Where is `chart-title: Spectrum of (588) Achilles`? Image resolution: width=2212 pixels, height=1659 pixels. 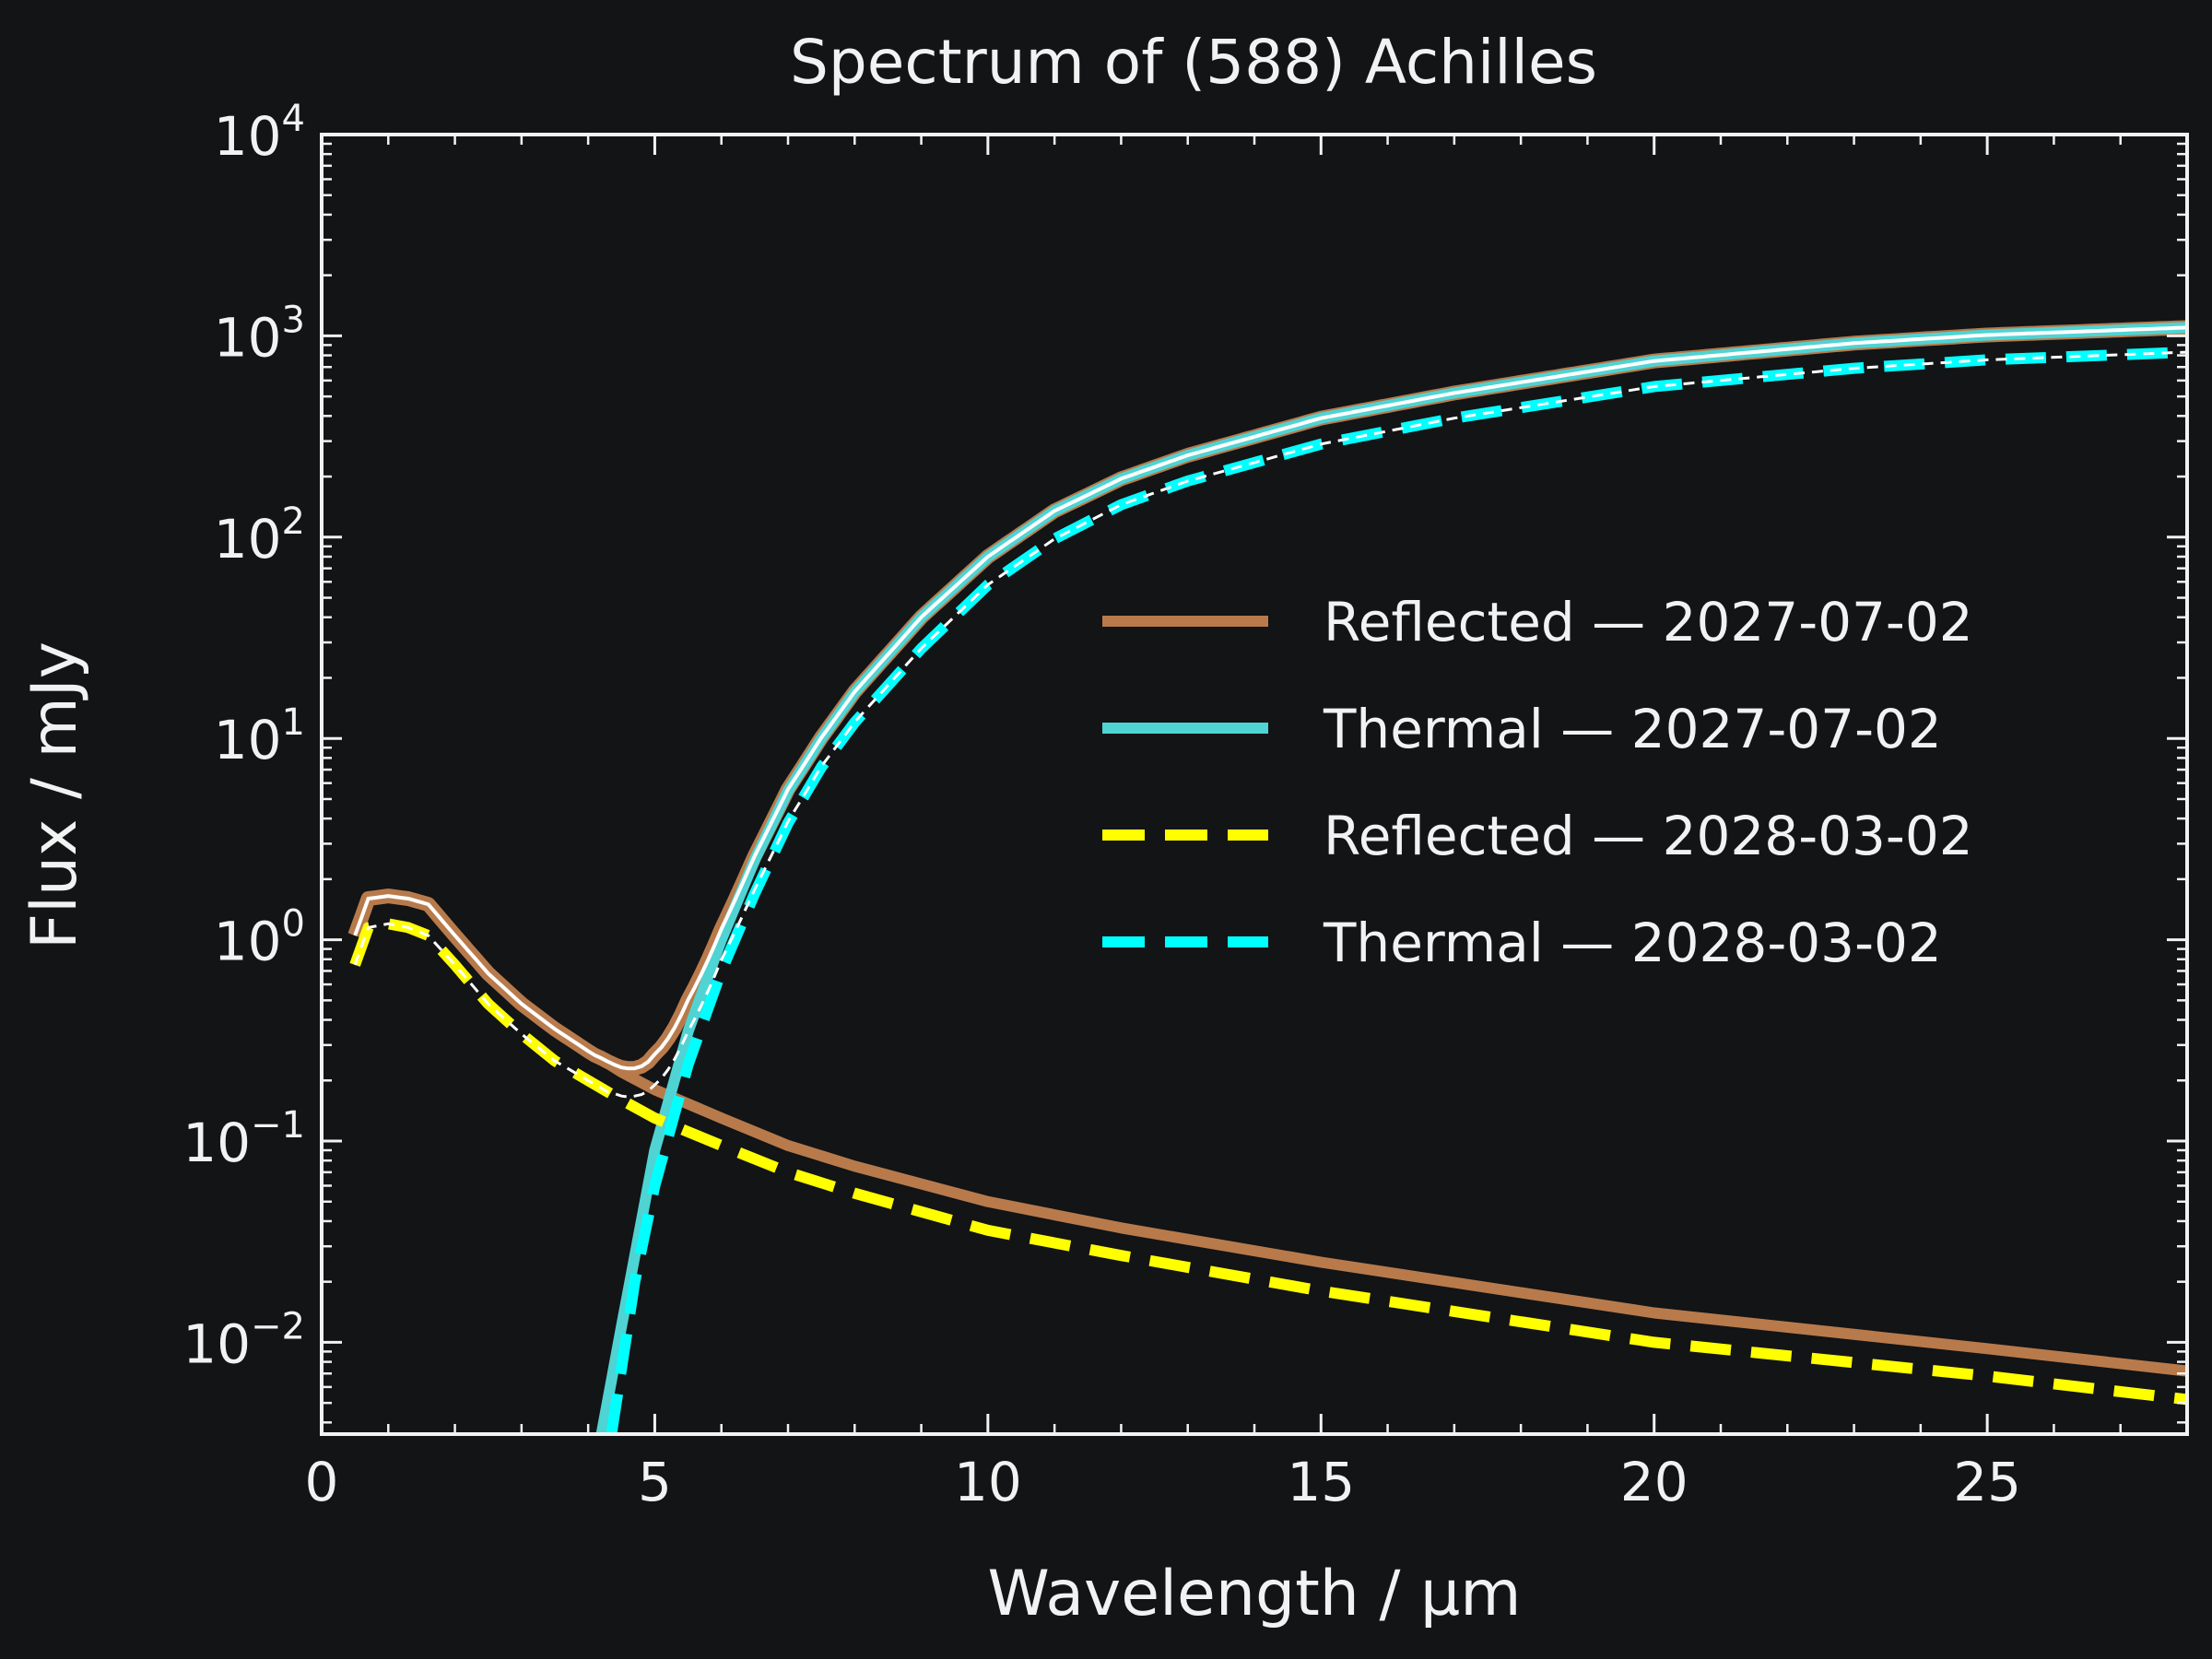 chart-title: Spectrum of (588) Achilles is located at coordinates (1193, 62).